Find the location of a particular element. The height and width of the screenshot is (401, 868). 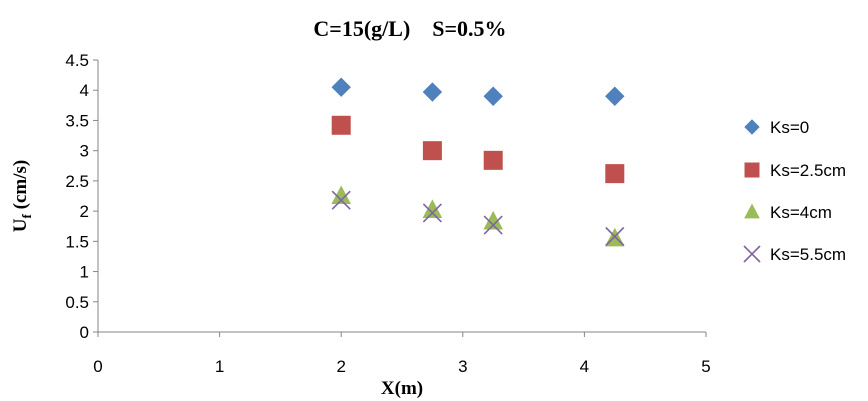

x-tick-label: 0 is located at coordinates (97, 366).